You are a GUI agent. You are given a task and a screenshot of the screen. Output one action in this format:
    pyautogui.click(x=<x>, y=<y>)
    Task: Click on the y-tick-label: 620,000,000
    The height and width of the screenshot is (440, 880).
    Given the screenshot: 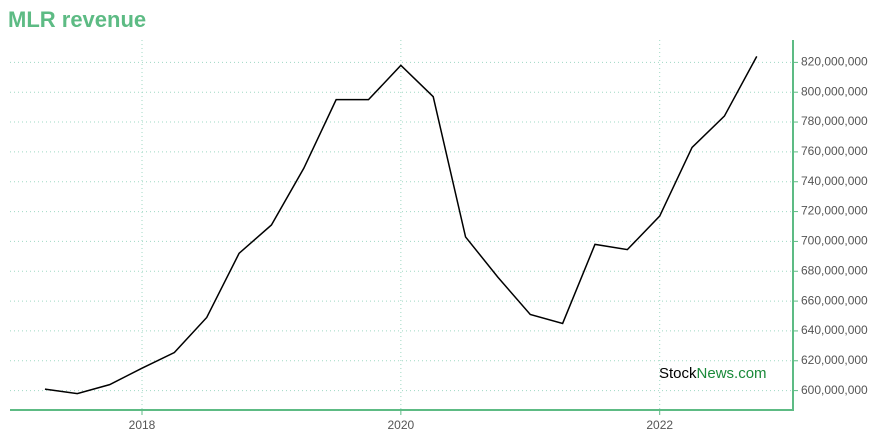 What is the action you would take?
    pyautogui.click(x=834, y=360)
    